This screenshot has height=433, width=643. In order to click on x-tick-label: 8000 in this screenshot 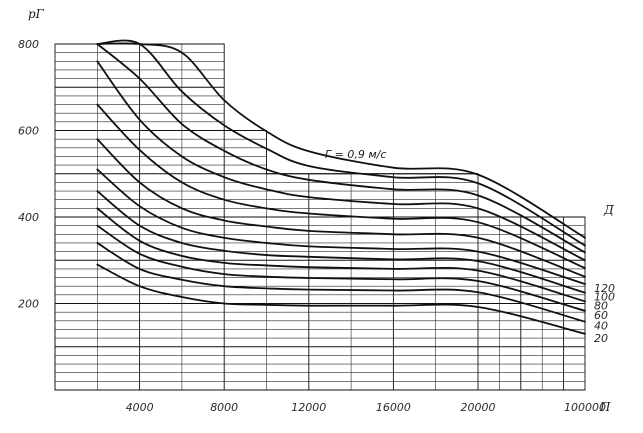, I will do `click(224, 407)`.